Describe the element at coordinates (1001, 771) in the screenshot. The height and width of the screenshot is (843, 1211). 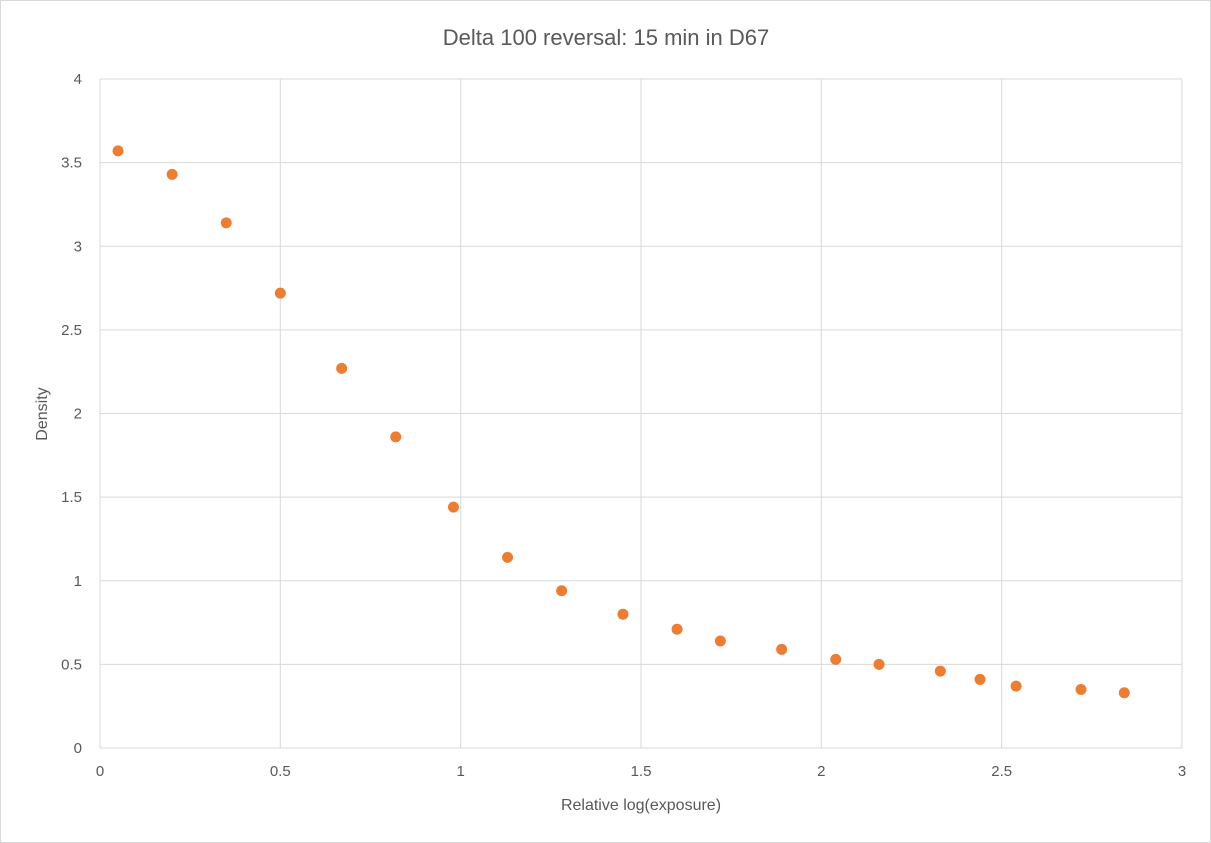
I see `x-tick-label: 2.5` at that location.